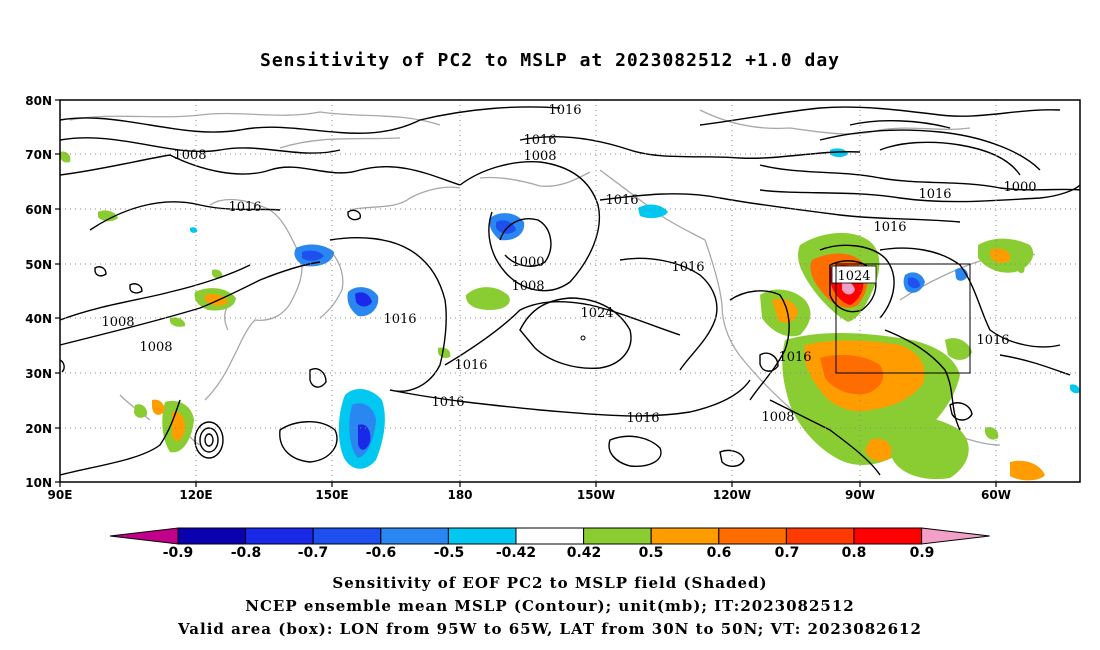 The height and width of the screenshot is (650, 1100). What do you see at coordinates (178, 553) in the screenshot?
I see `colorbar-label: -0.9` at bounding box center [178, 553].